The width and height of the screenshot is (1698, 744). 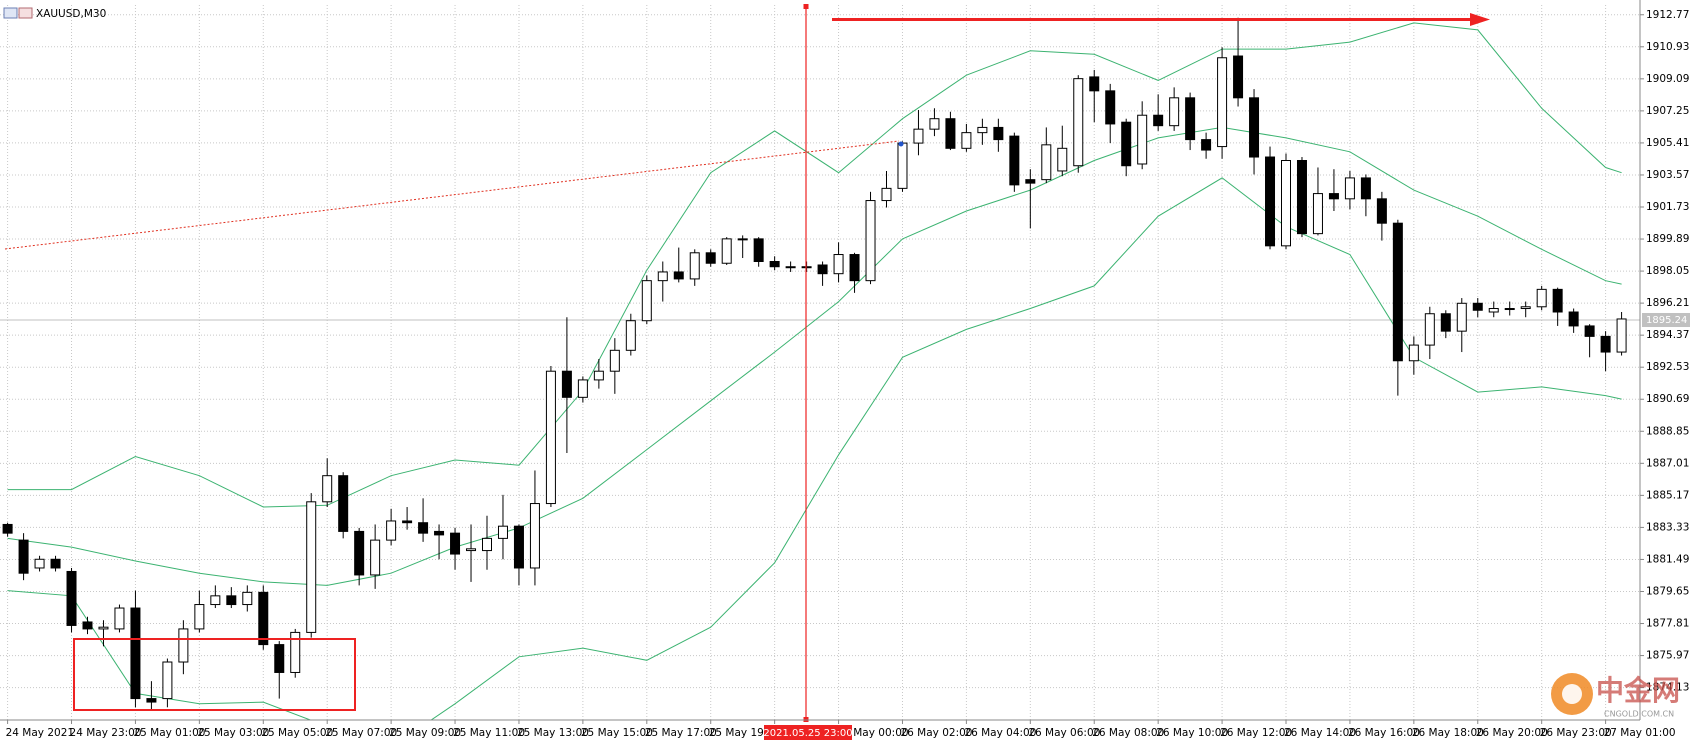 I want to click on y-tick-label: 1907.25, so click(x=1667, y=111).